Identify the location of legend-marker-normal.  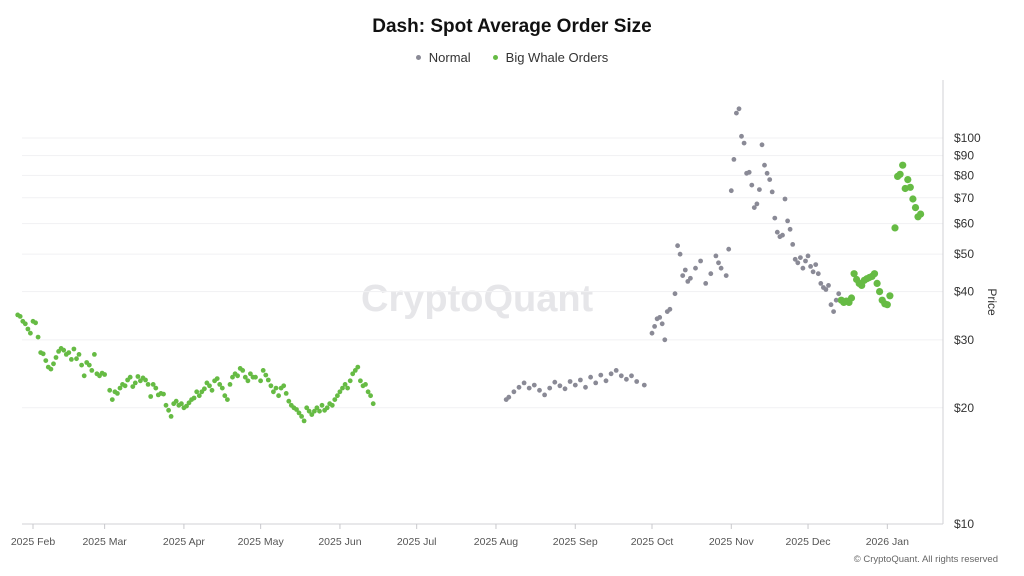
(418, 57).